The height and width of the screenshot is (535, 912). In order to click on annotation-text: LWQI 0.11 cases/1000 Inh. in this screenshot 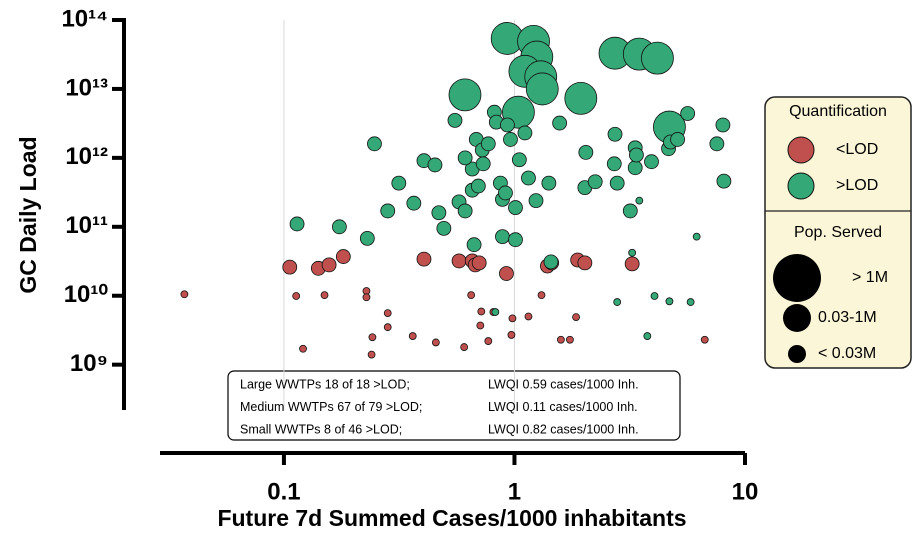, I will do `click(563, 407)`.